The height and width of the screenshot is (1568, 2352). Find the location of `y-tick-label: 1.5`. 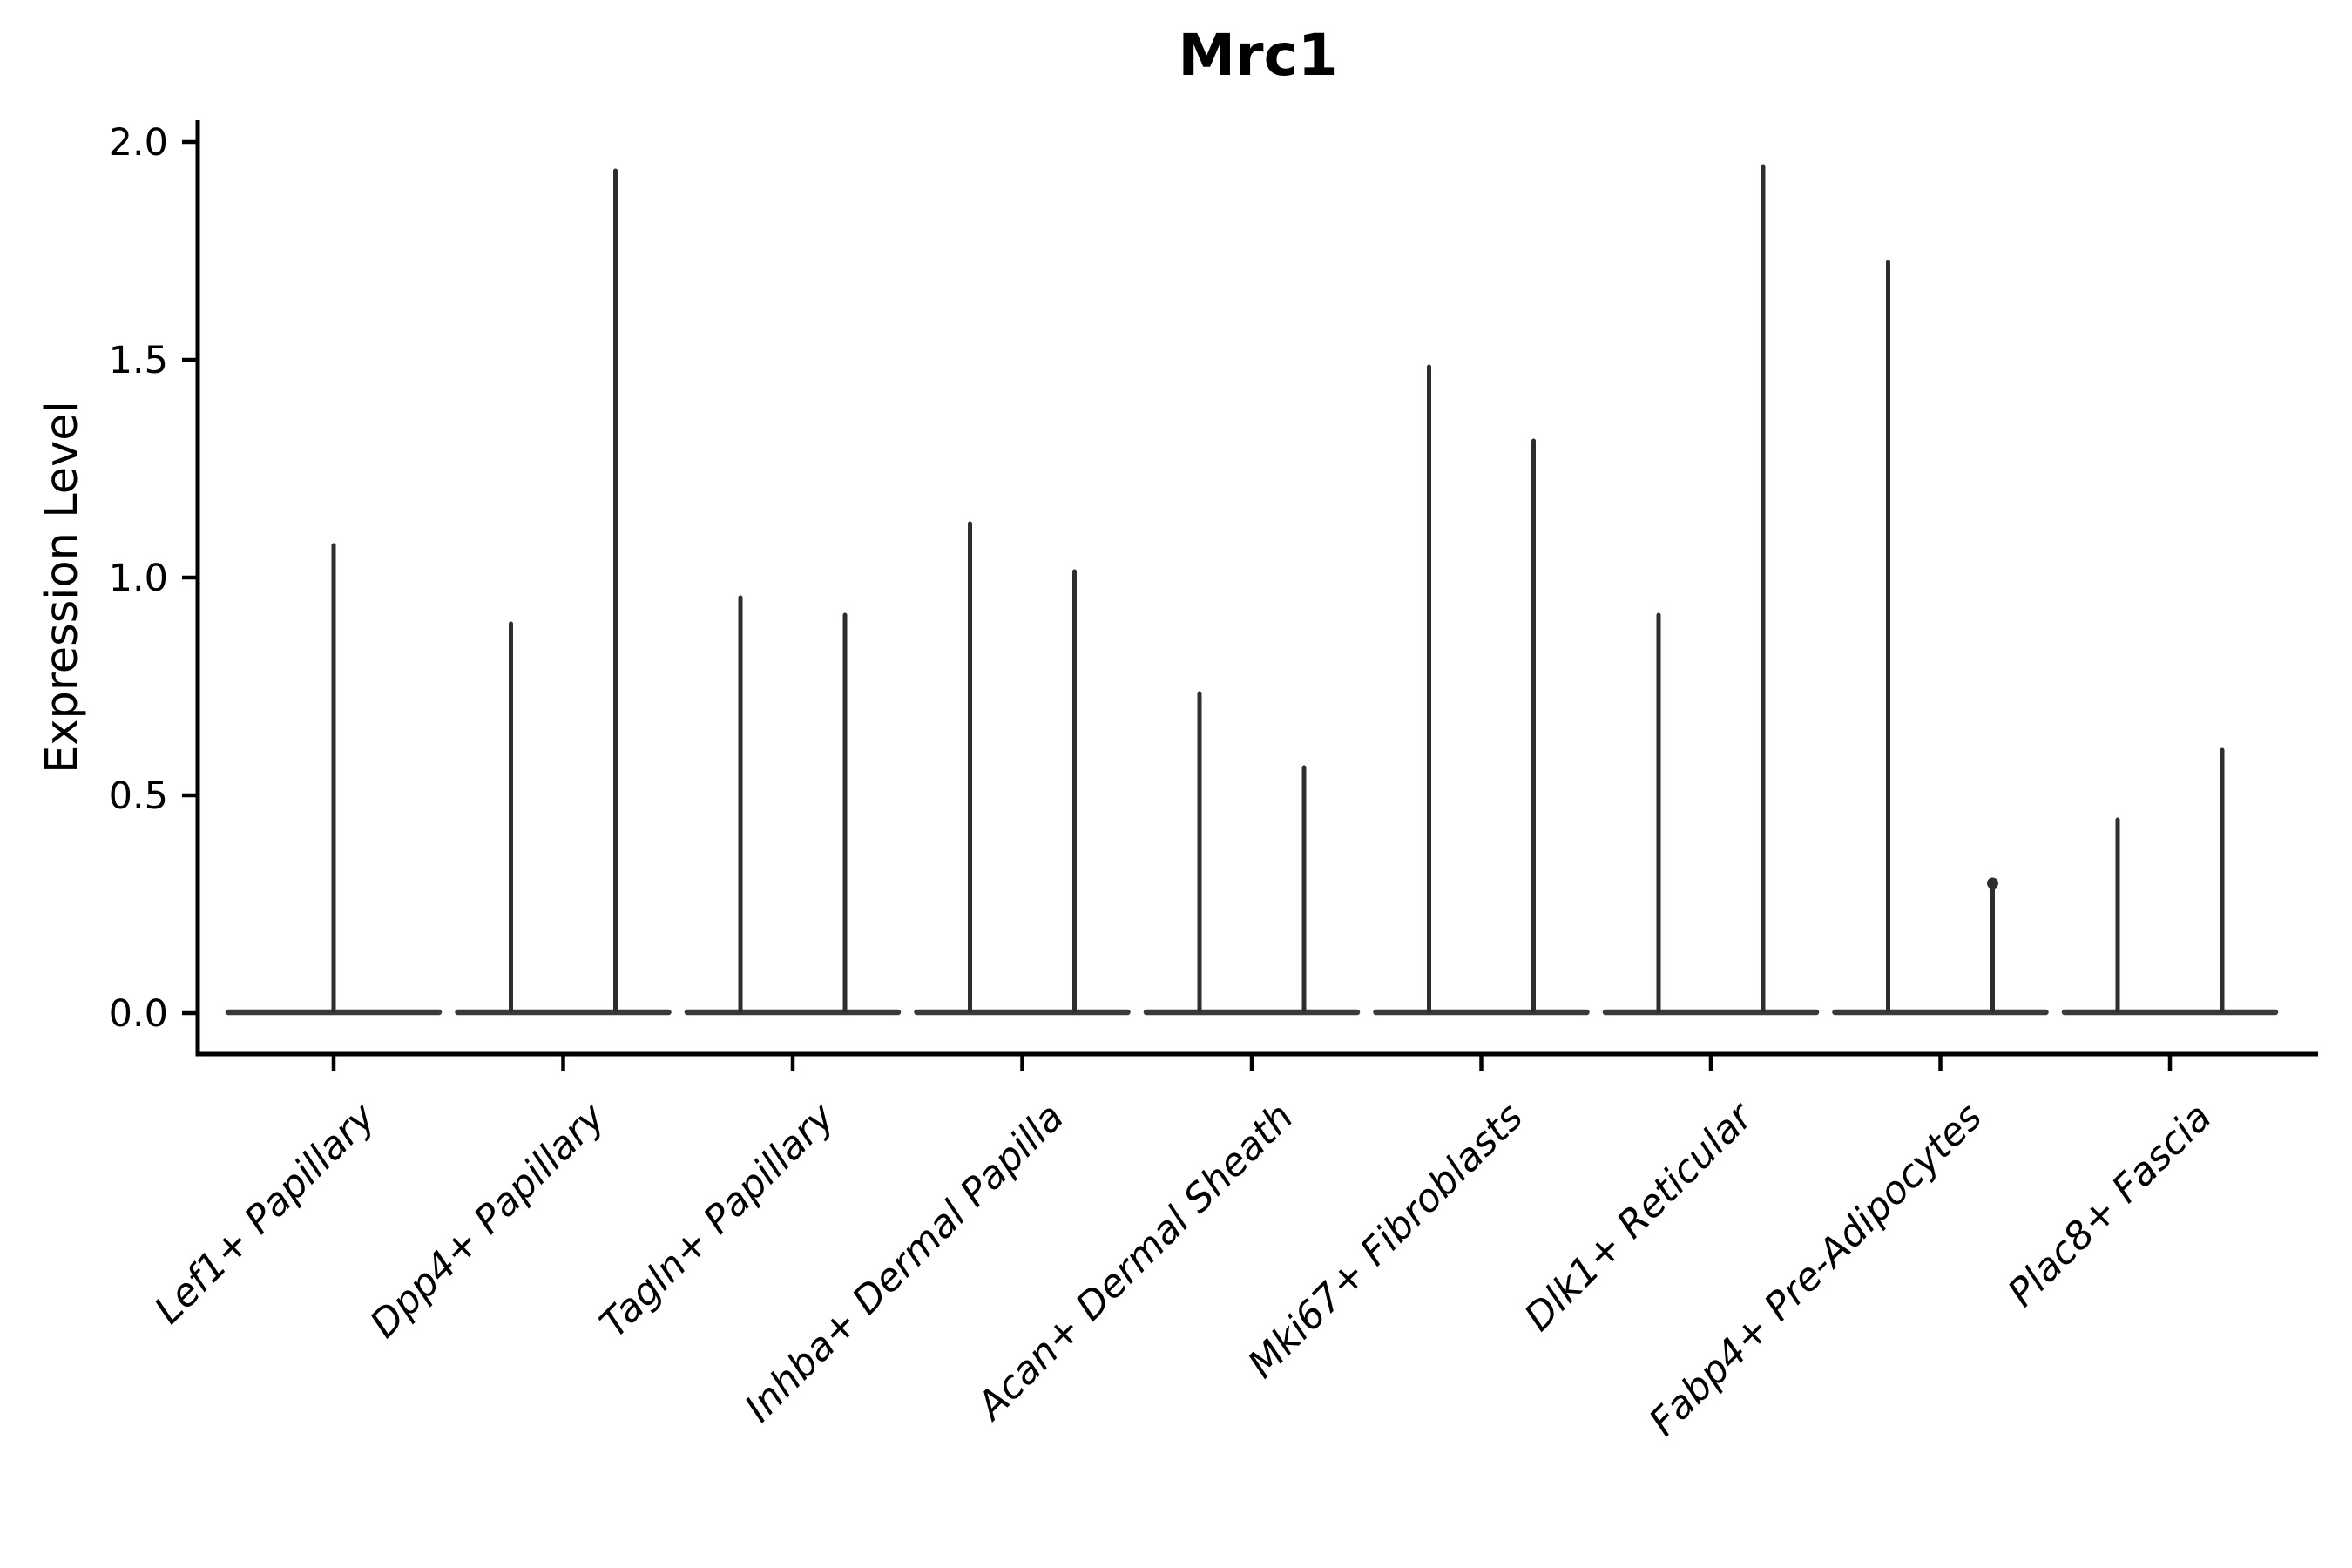

y-tick-label: 1.5 is located at coordinates (138, 361).